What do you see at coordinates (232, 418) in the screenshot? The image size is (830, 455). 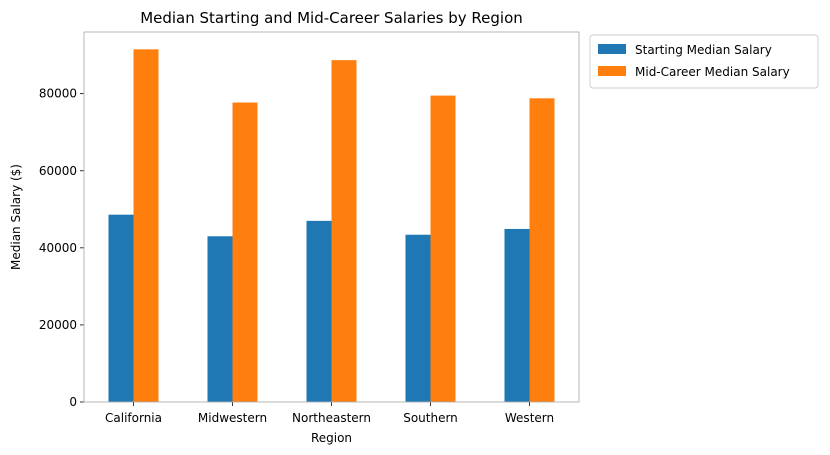 I see `x-tick-label: Midwestern` at bounding box center [232, 418].